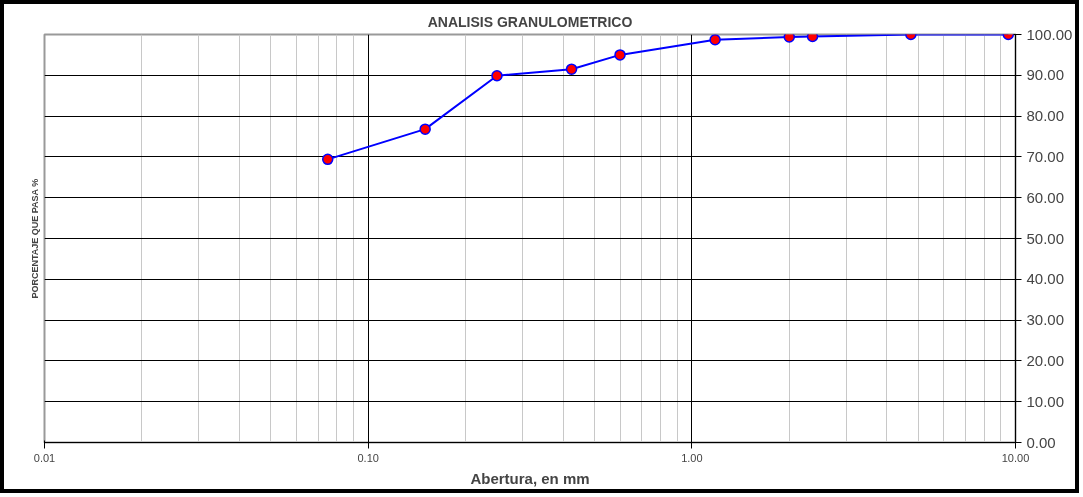 The width and height of the screenshot is (1083, 497). Describe the element at coordinates (44, 457) in the screenshot. I see `x-tick-label: 0.01` at that location.